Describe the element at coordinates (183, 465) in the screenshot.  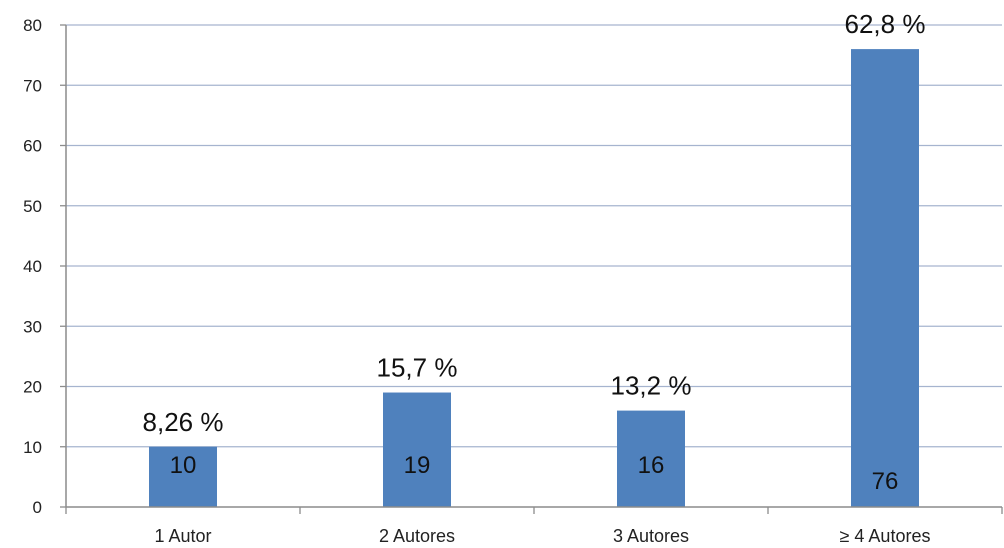
I see `value-label: 10` at that location.